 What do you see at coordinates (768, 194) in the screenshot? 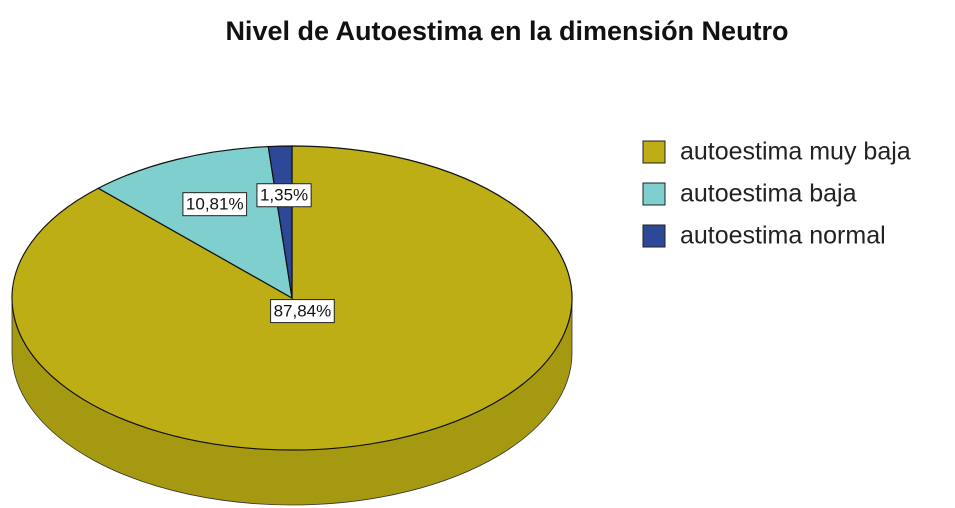
I see `legend-text: autoestima baja` at bounding box center [768, 194].